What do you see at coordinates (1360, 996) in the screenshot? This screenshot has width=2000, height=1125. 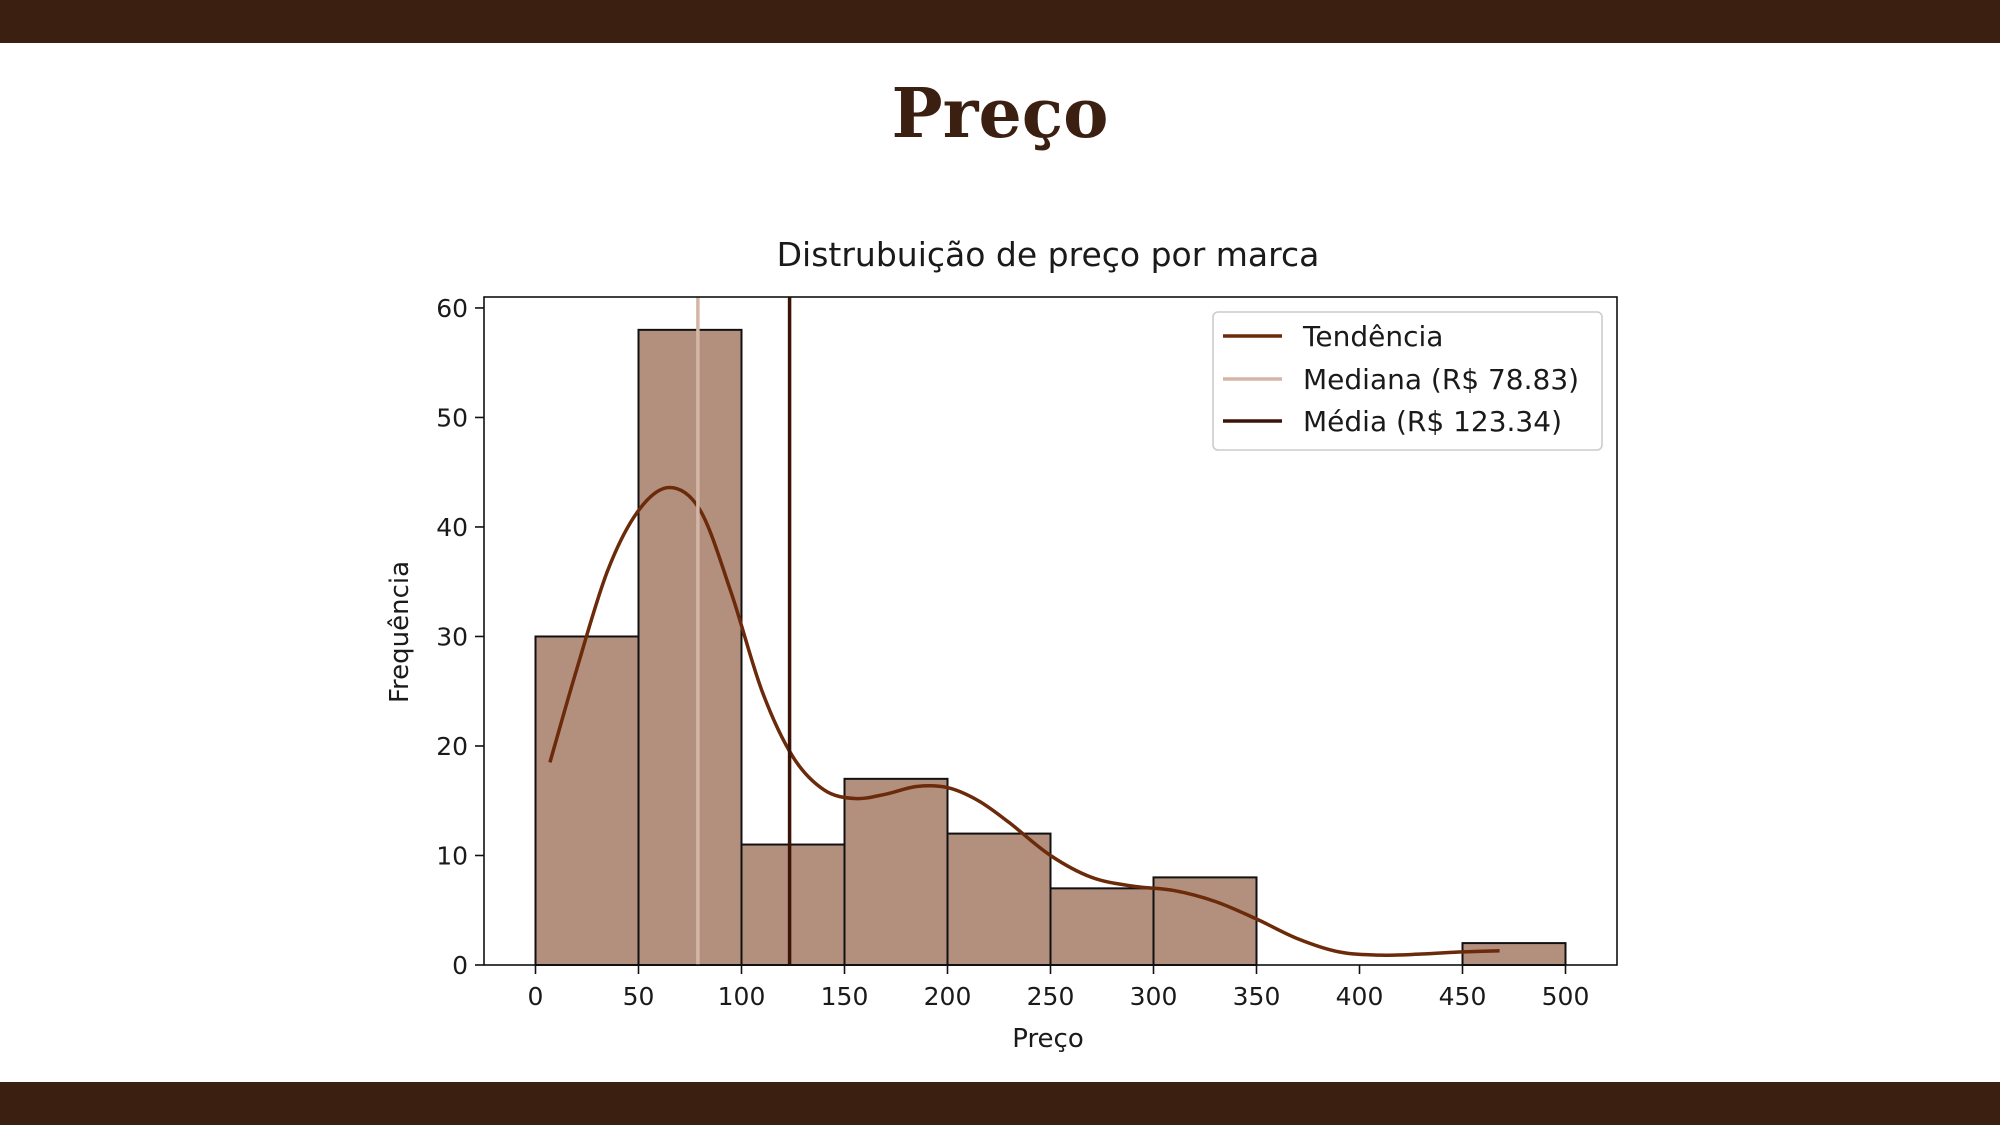 I see `x-tick-label: 400` at bounding box center [1360, 996].